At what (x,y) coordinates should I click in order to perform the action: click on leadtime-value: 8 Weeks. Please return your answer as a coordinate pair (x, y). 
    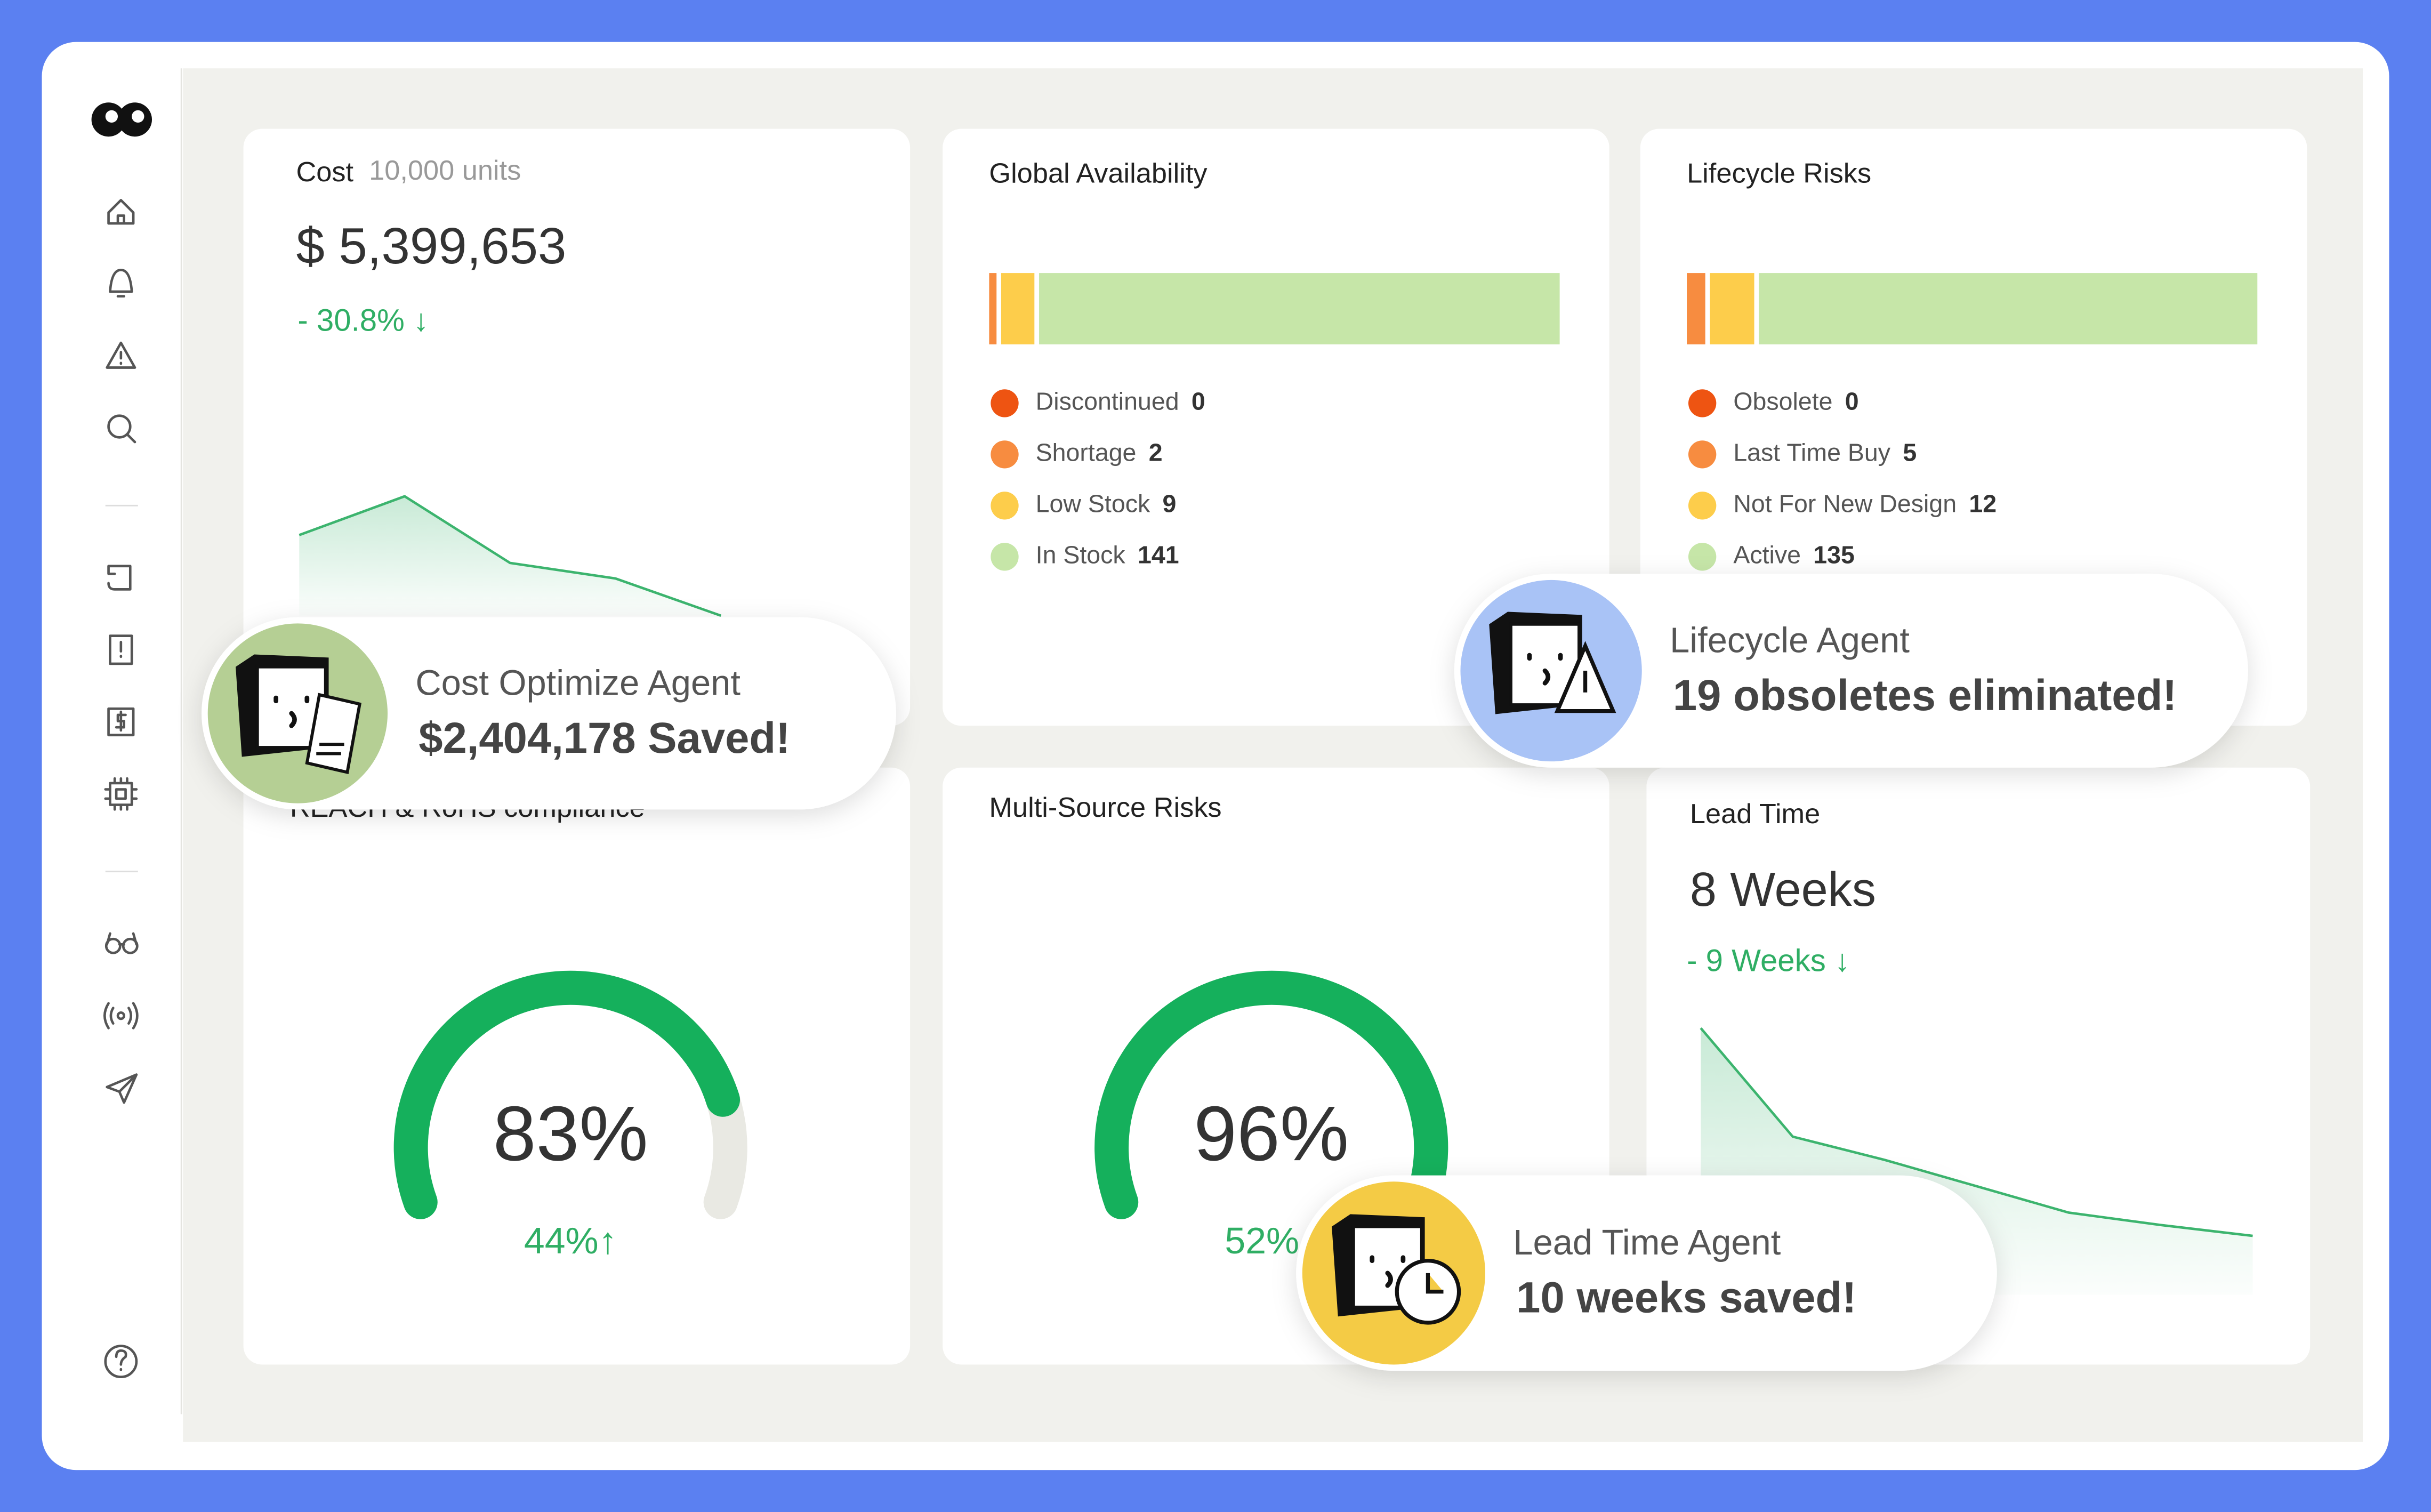
    Looking at the image, I should click on (1783, 889).